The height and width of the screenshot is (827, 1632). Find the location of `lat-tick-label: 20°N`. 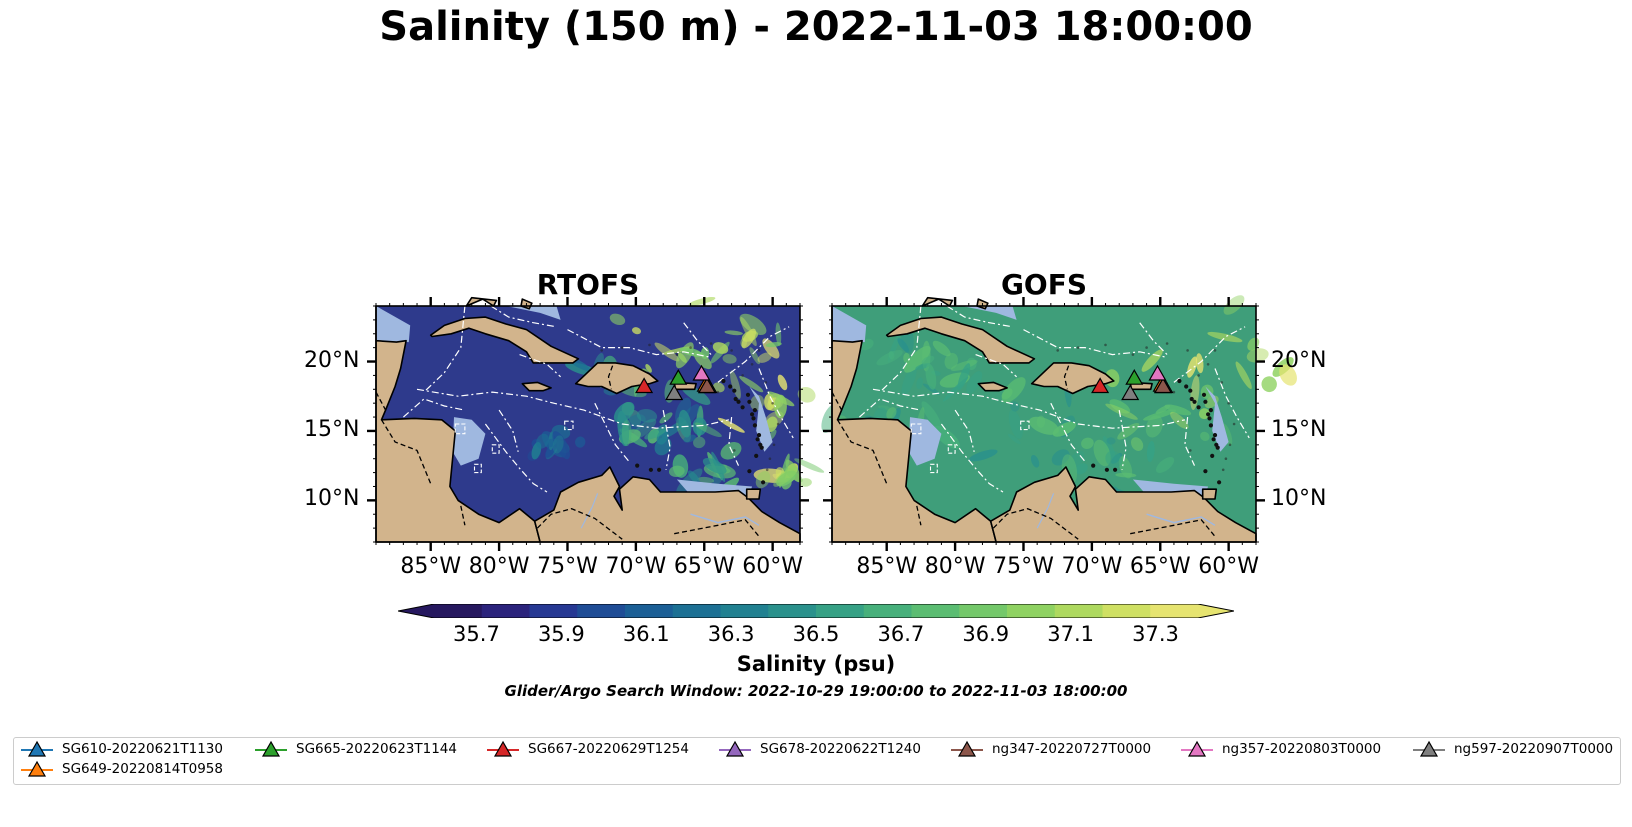

lat-tick-label: 20°N is located at coordinates (332, 360).